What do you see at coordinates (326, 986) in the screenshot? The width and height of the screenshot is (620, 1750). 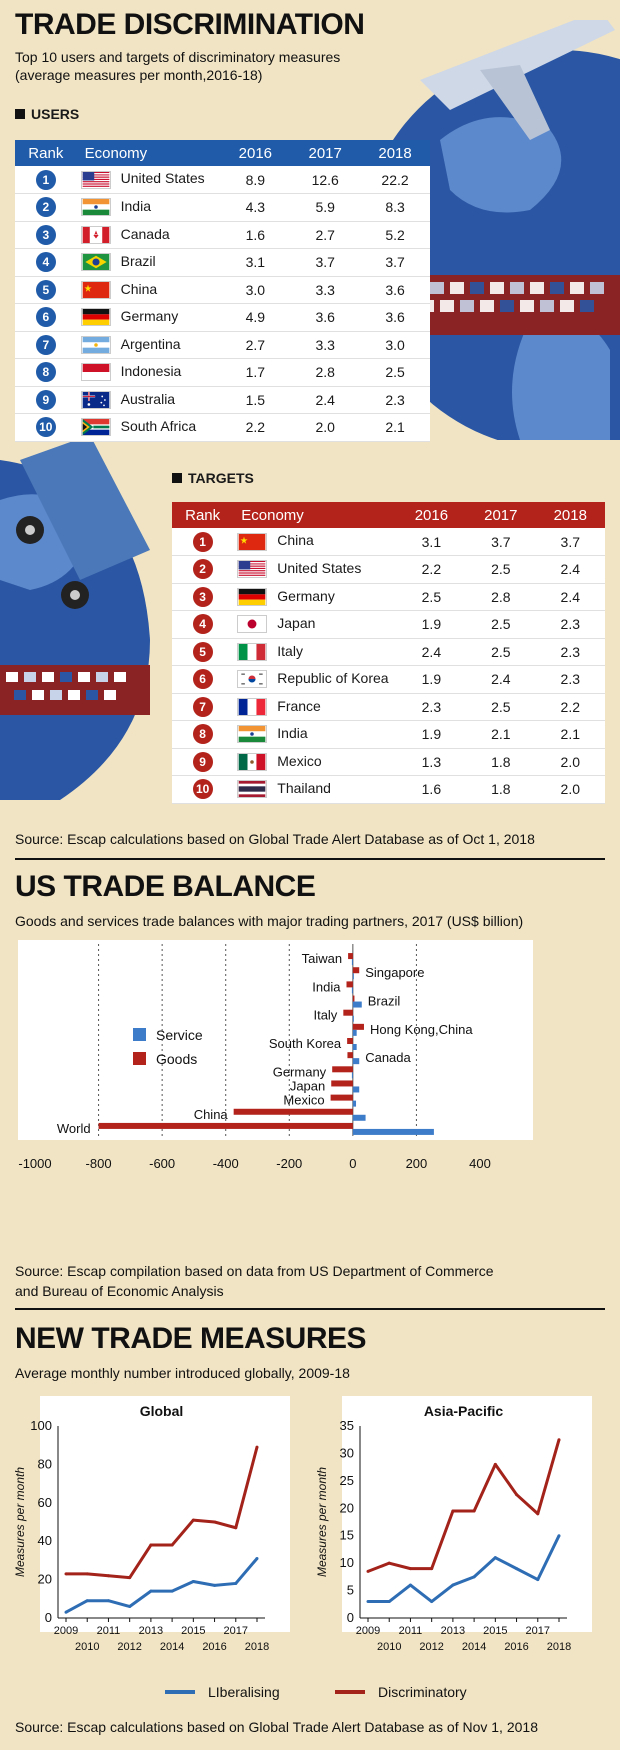 I see `bar-category-label: India` at bounding box center [326, 986].